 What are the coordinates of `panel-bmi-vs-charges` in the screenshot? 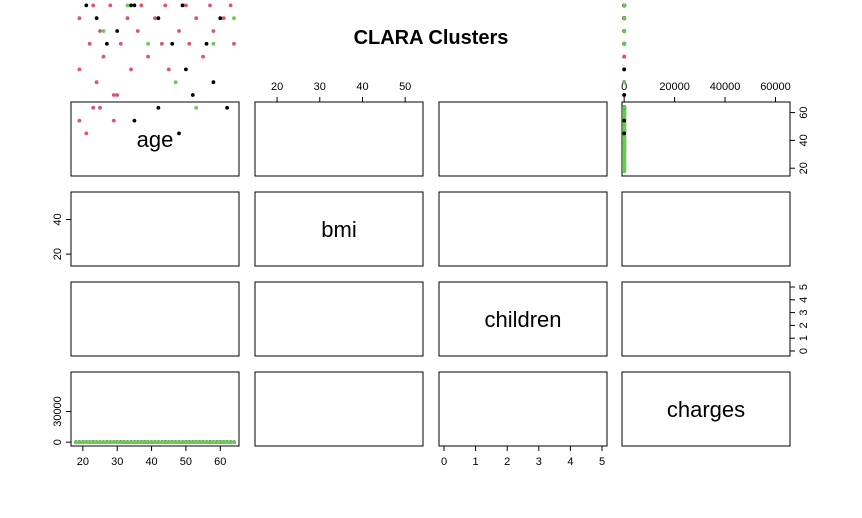 It's located at (706, 229).